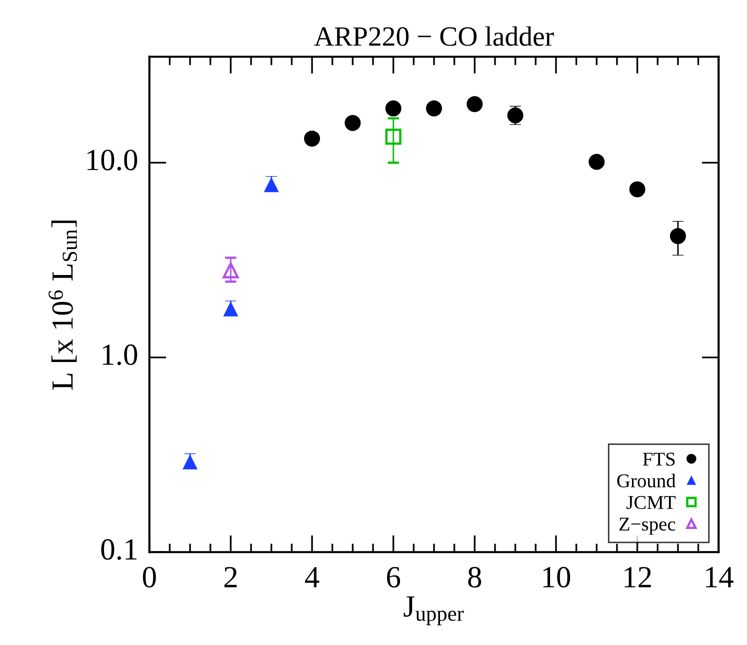  Describe the element at coordinates (393, 577) in the screenshot. I see `x-tick-label: 6` at that location.